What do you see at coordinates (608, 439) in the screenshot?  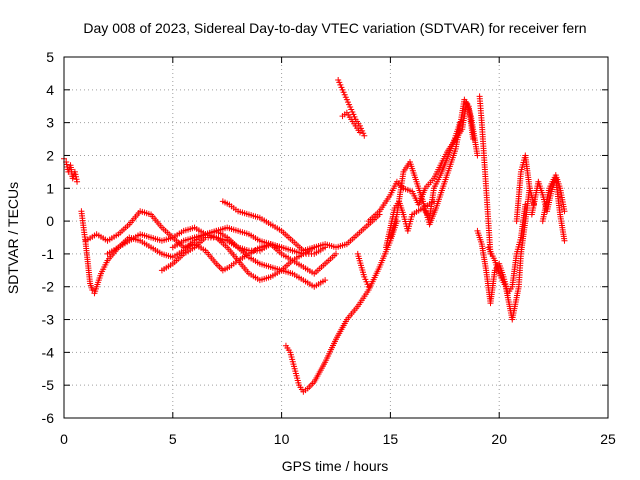 I see `x-tick-label: 25` at bounding box center [608, 439].